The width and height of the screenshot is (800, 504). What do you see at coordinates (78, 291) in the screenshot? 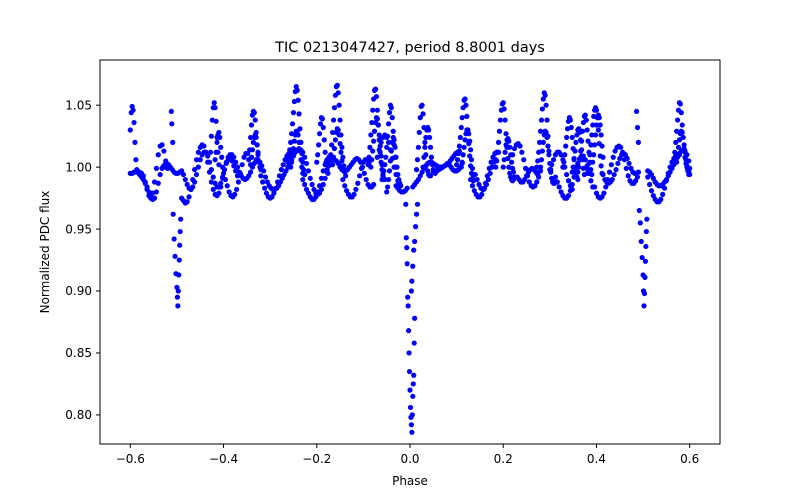
I see `y-tick-label: 0.90` at bounding box center [78, 291].